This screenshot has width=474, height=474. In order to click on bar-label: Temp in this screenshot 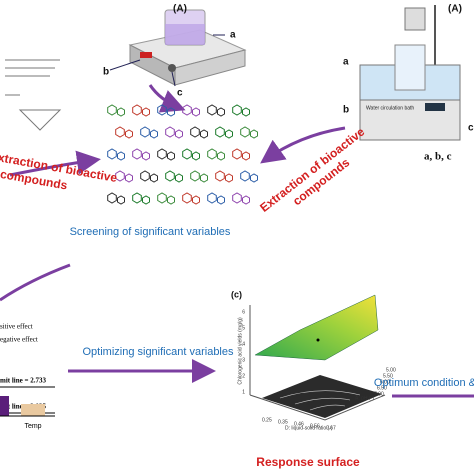, I will do `click(32, 426)`.